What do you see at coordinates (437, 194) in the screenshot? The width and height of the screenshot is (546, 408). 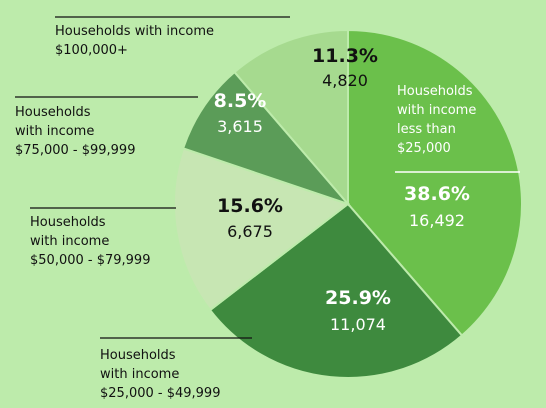 I see `percent-label: 38.6%` at bounding box center [437, 194].